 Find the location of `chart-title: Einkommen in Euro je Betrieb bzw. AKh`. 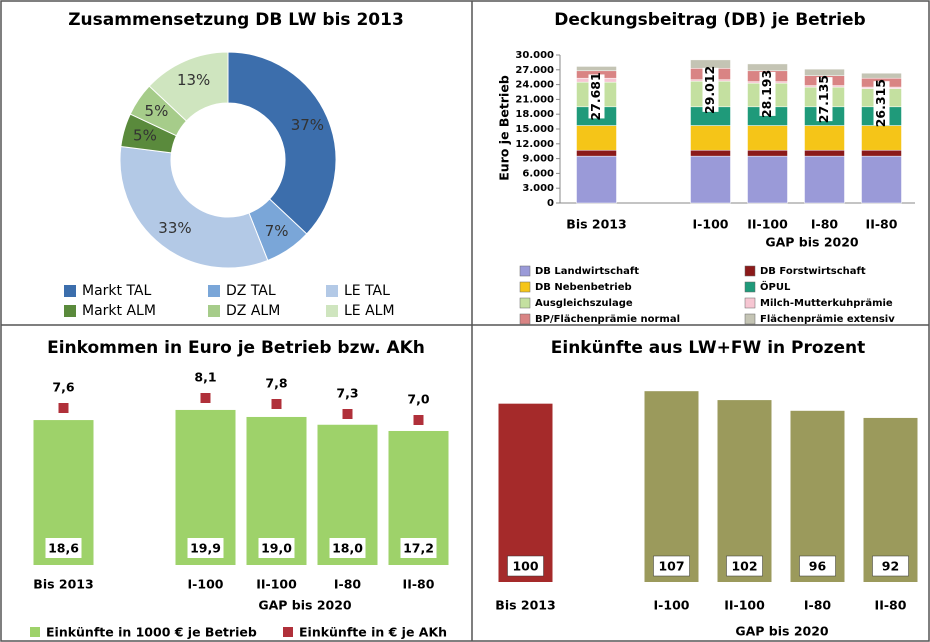

chart-title: Einkommen in Euro je Betrieb bzw. AKh is located at coordinates (236, 348).